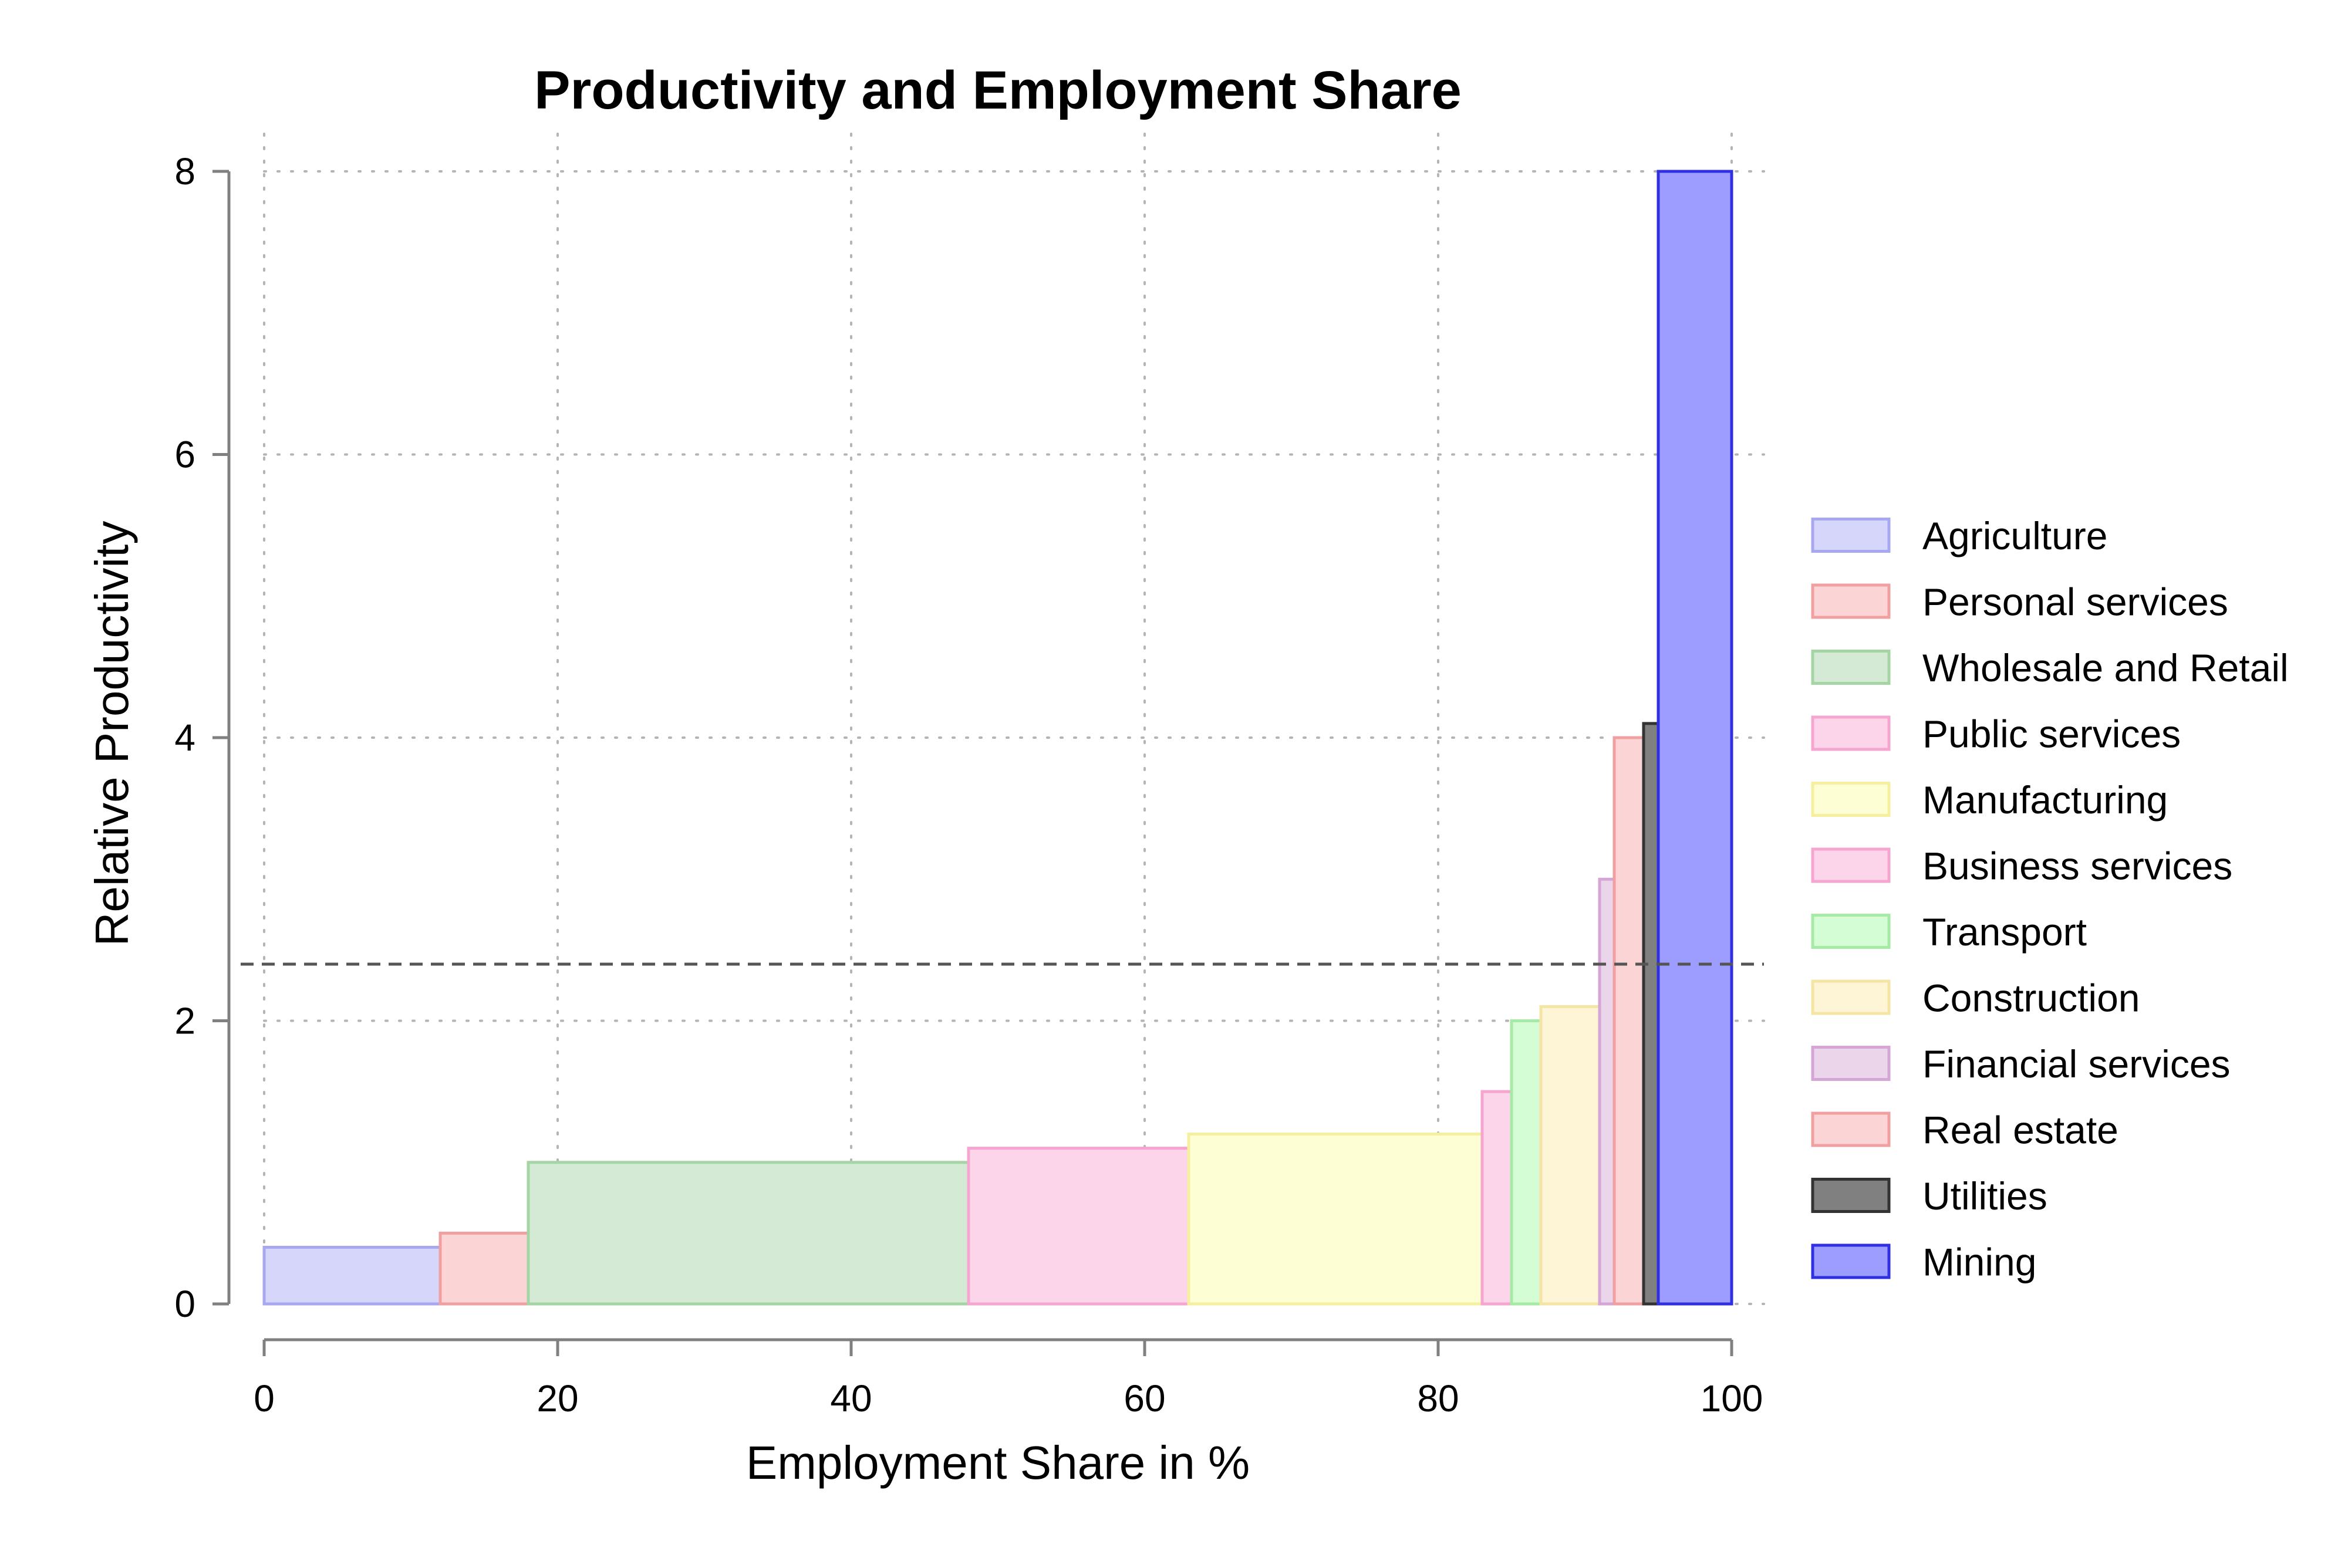  I want to click on legend-item: Manufacturing, so click(1989, 800).